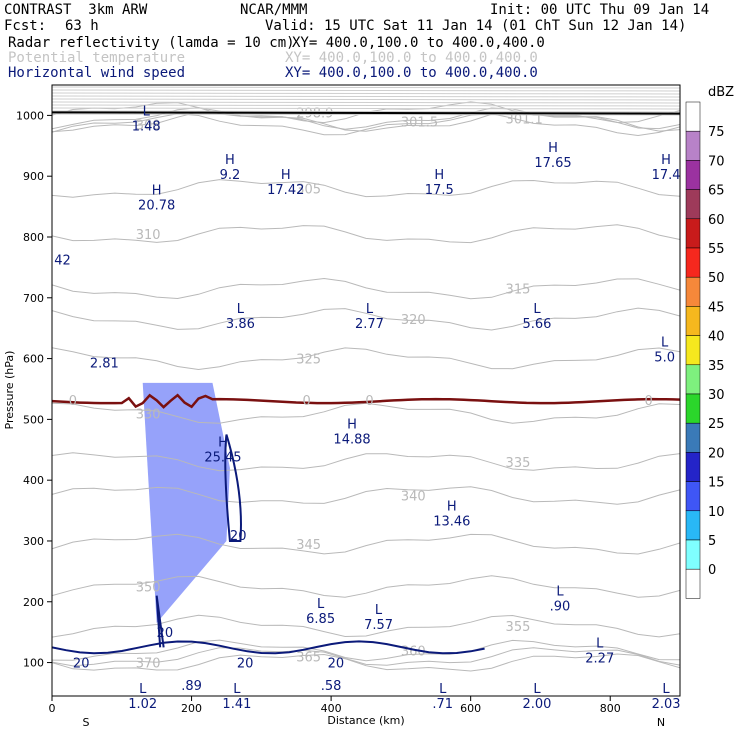  Describe the element at coordinates (365, 720) in the screenshot. I see `x-axis-title: Distance (km)` at that location.